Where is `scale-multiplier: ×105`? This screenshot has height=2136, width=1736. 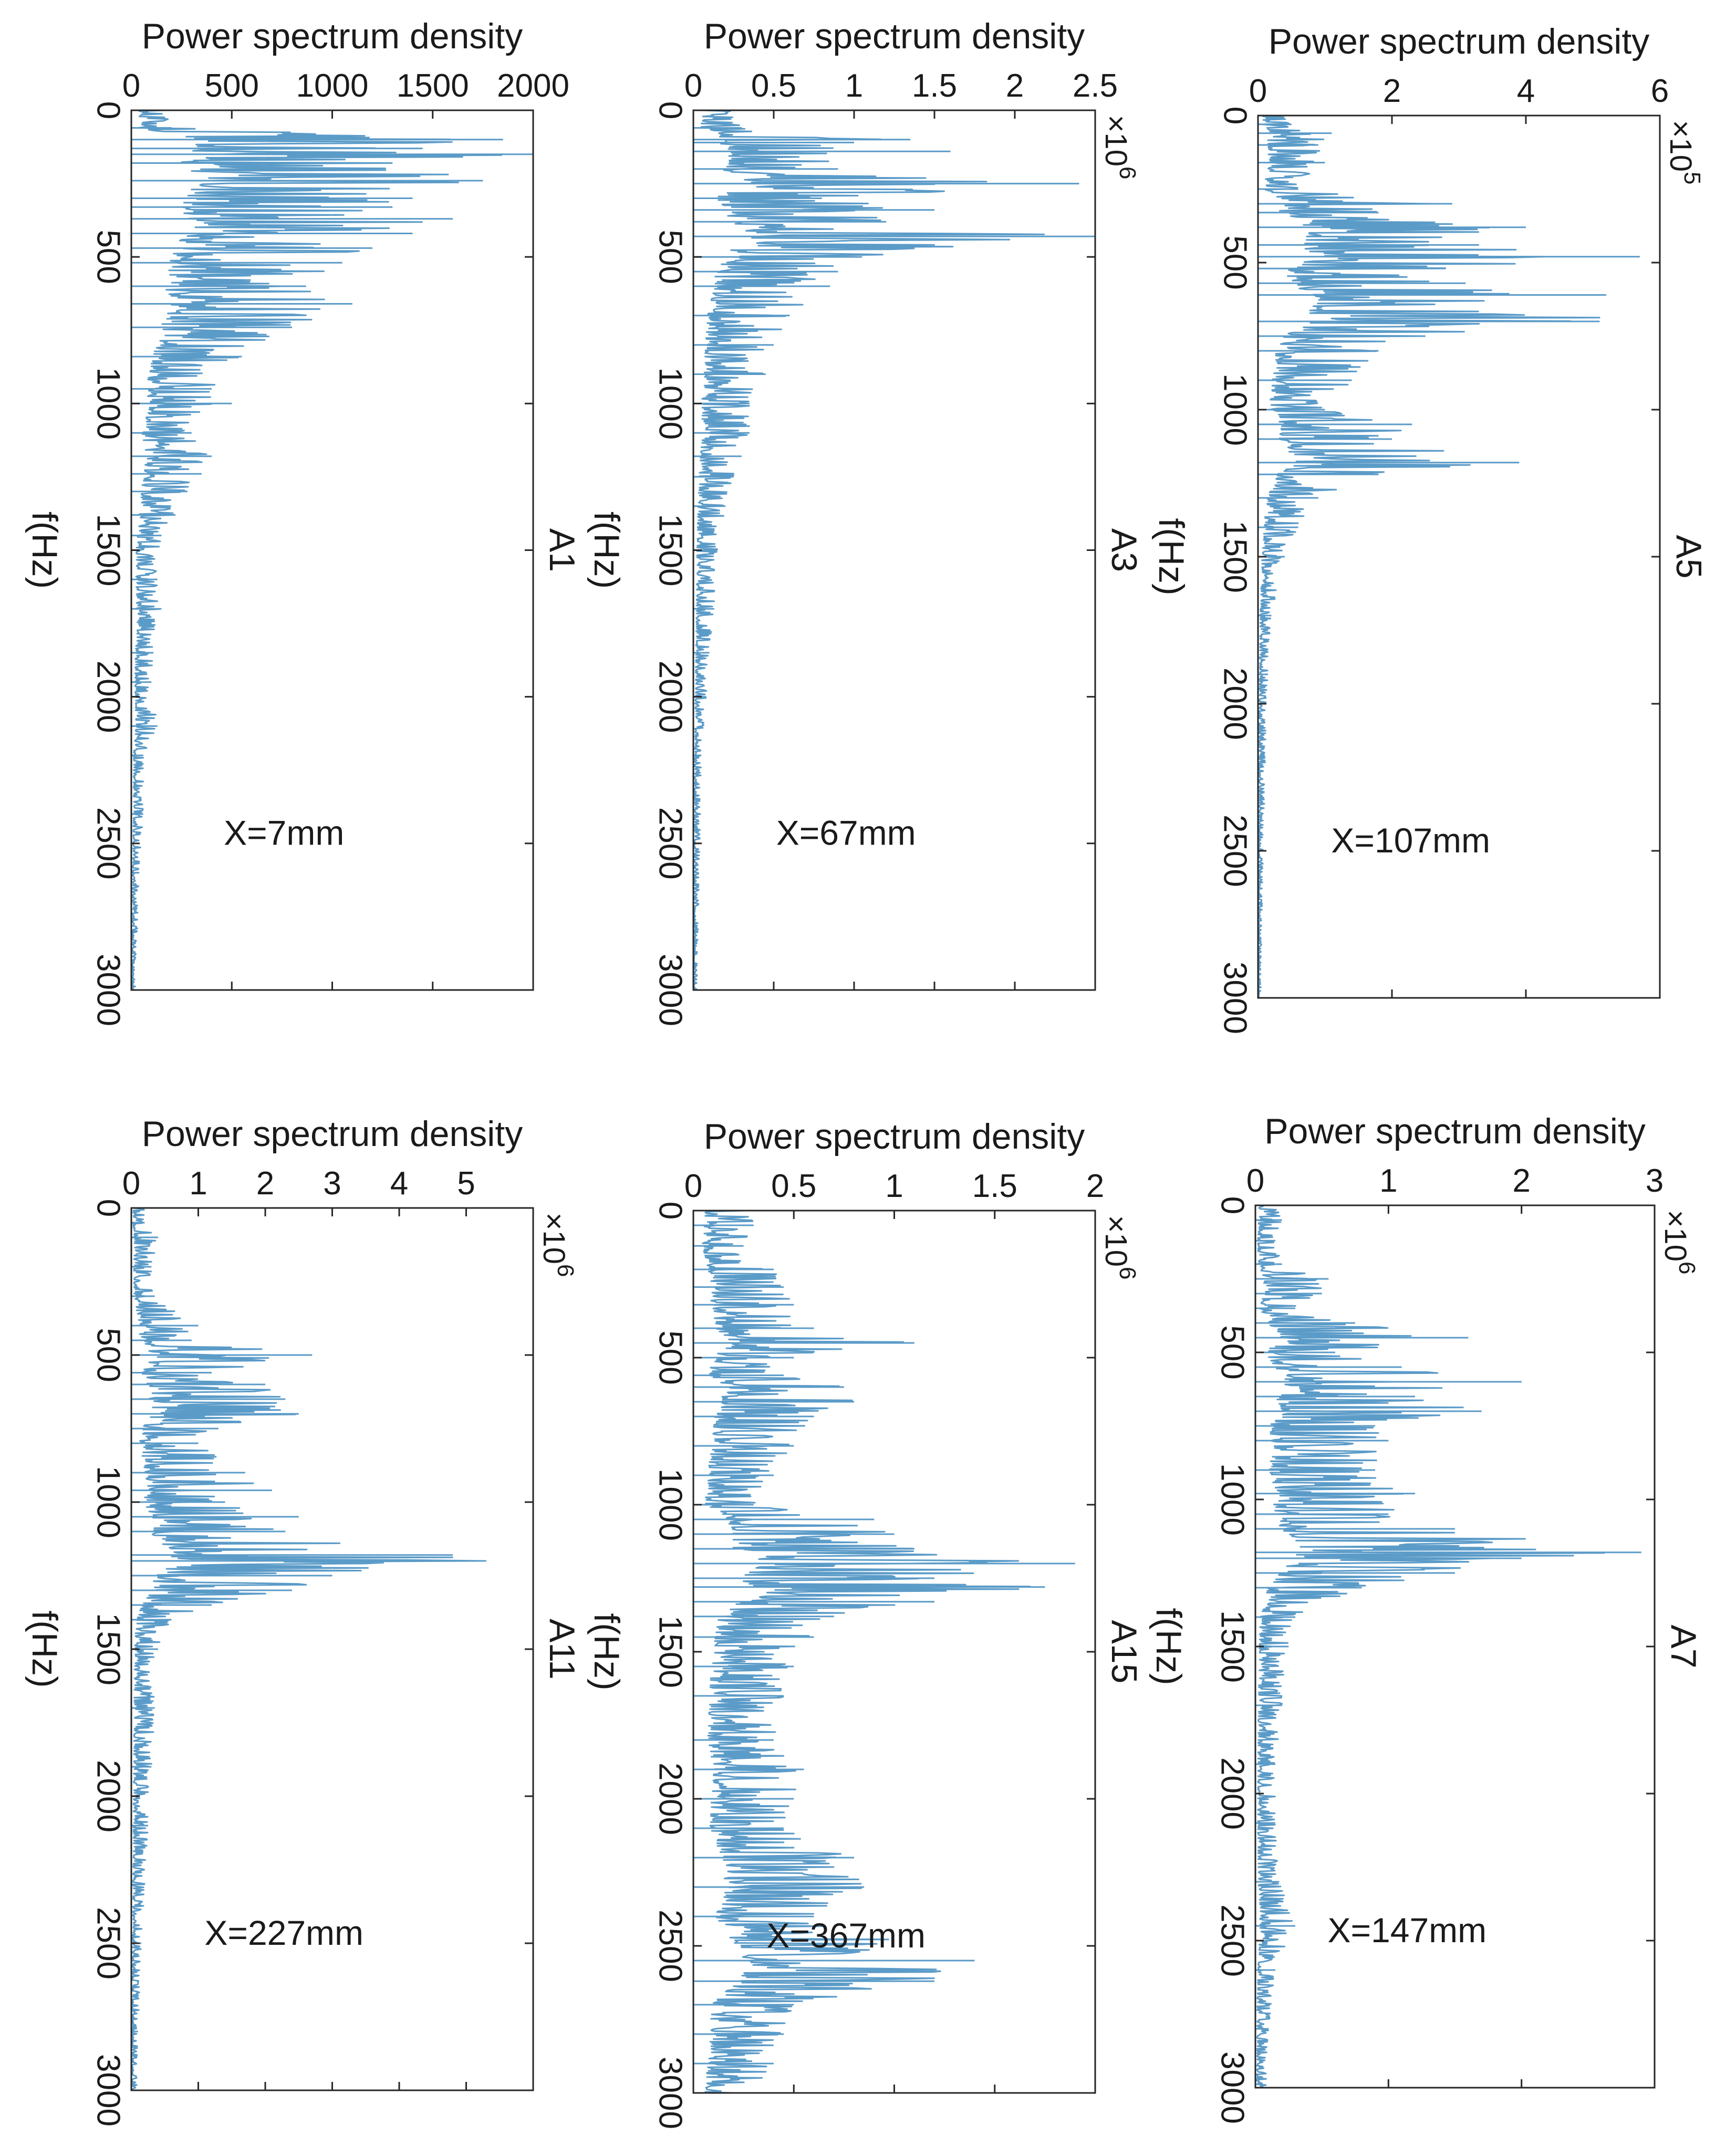
scale-multiplier: ×105 is located at coordinates (1685, 152).